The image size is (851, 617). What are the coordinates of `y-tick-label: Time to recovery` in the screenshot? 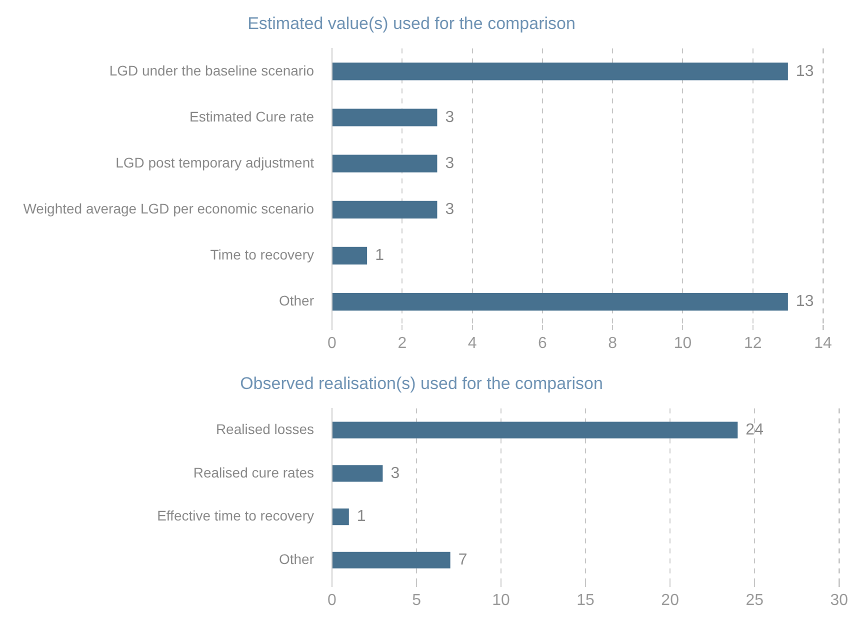 It's located at (262, 254).